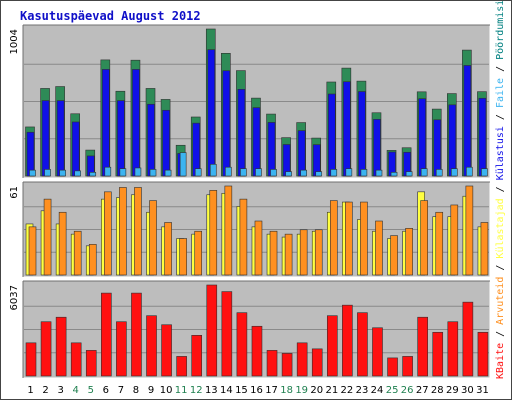  What do you see at coordinates (347, 390) in the screenshot?
I see `day-label-22: 22` at bounding box center [347, 390].